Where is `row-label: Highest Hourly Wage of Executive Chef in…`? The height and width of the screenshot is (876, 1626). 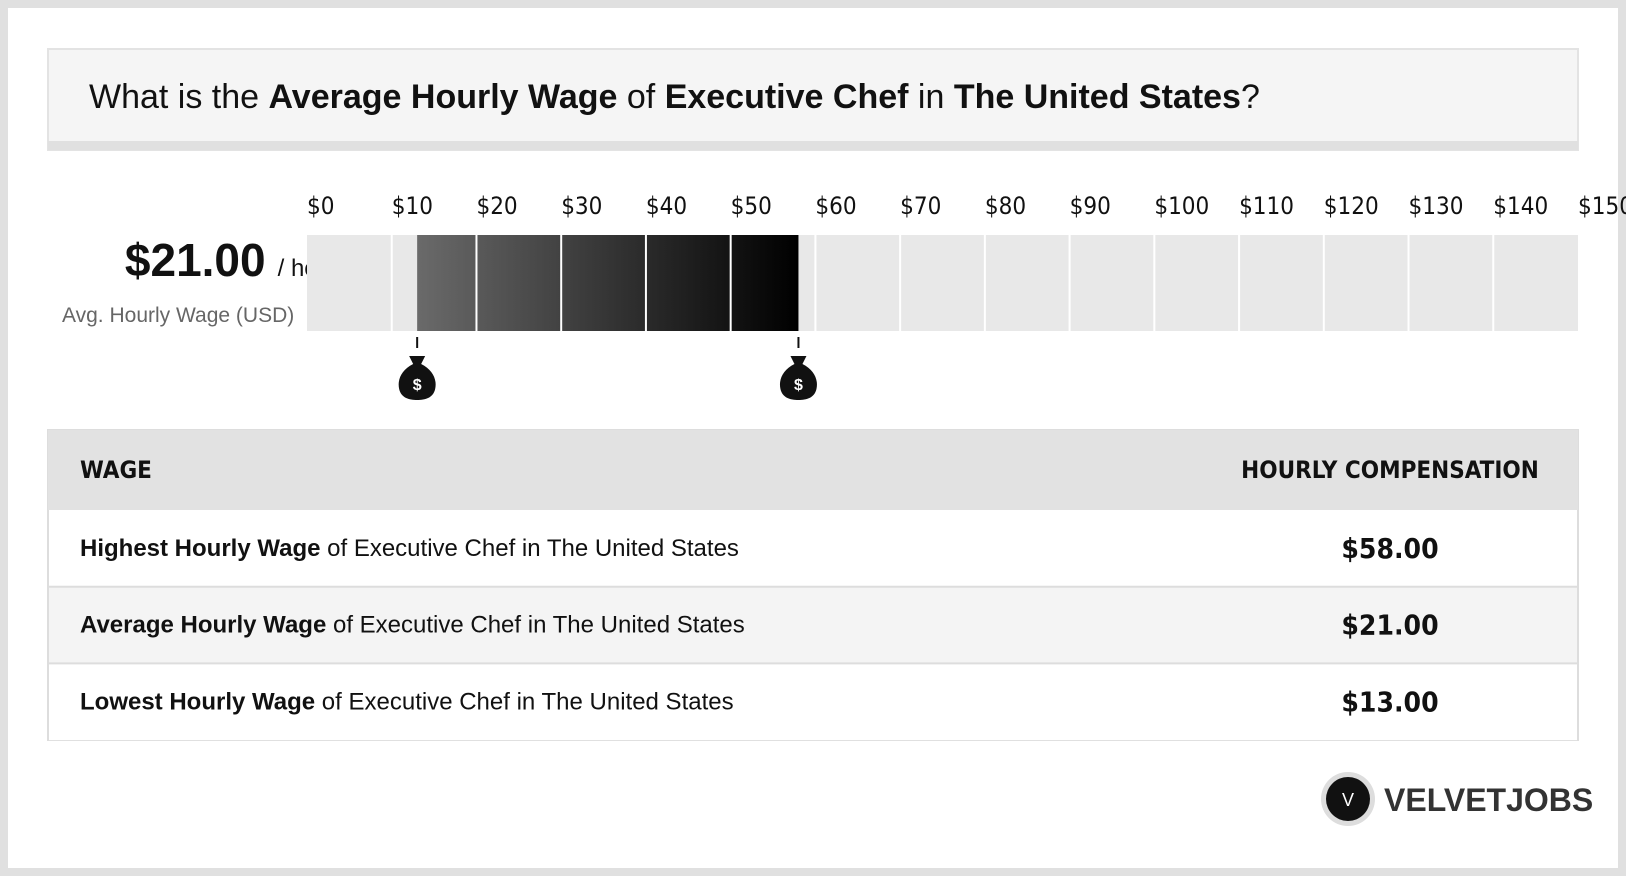
row-label: Highest Hourly Wage of Executive Chef in… is located at coordinates (409, 548).